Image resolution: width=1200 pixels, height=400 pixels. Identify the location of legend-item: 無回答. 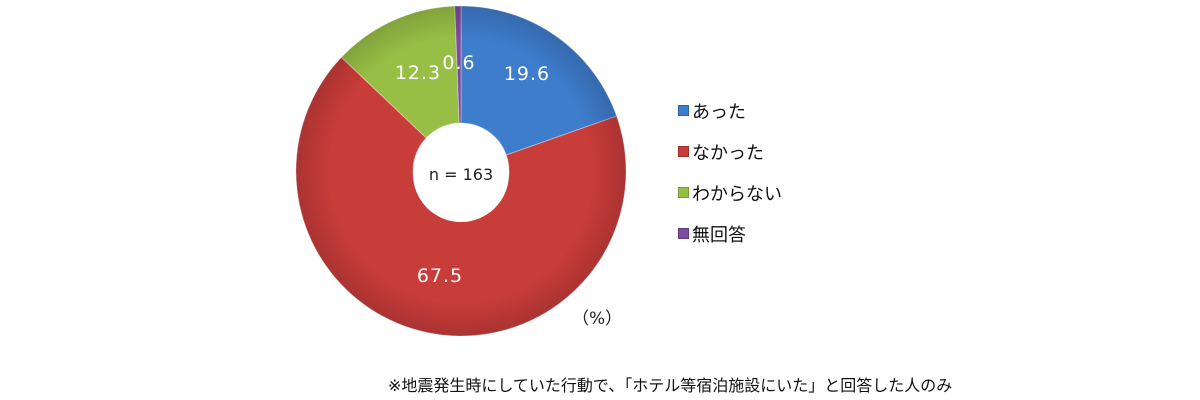
(730, 233).